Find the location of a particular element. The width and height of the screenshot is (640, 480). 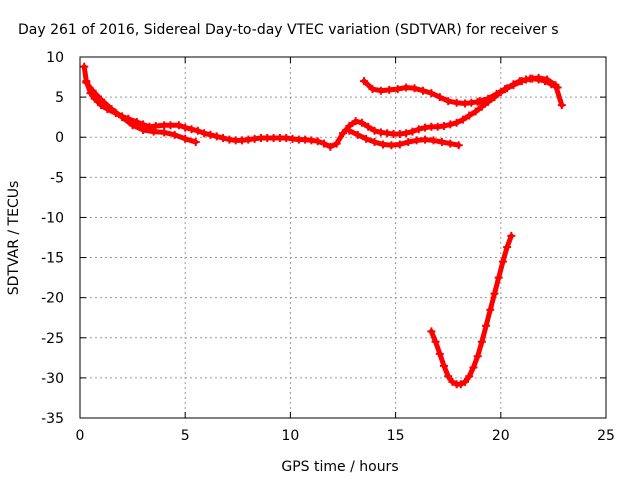

y-tick-label: -30 is located at coordinates (52, 379).